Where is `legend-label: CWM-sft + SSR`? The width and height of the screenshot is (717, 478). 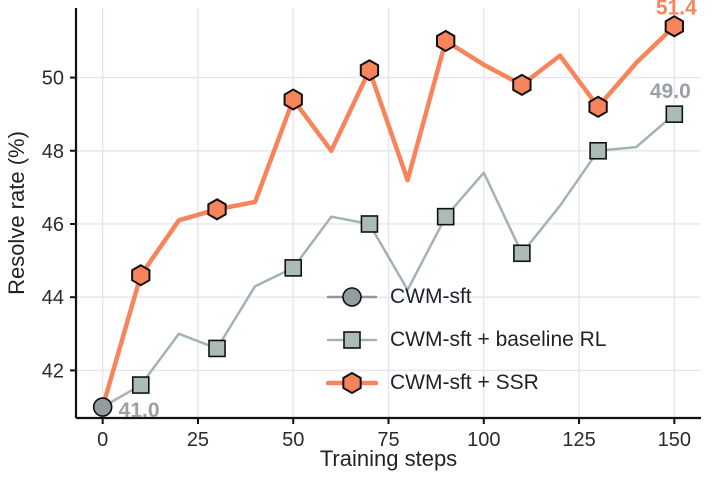
legend-label: CWM-sft + SSR is located at coordinates (464, 382).